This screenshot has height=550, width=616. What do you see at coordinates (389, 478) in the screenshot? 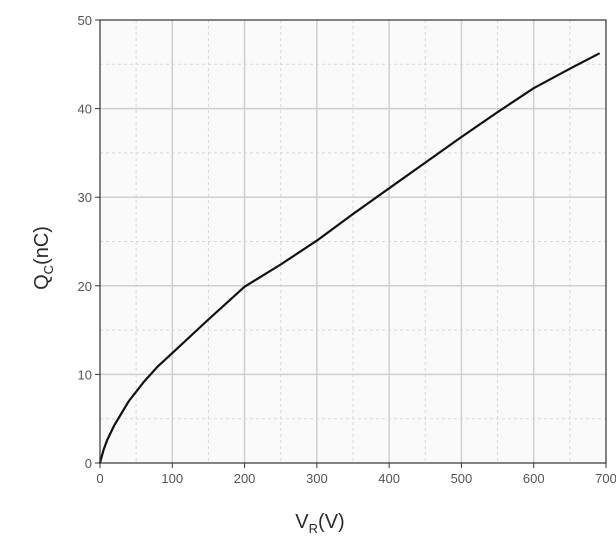
I see `x-tick-label: 400` at bounding box center [389, 478].